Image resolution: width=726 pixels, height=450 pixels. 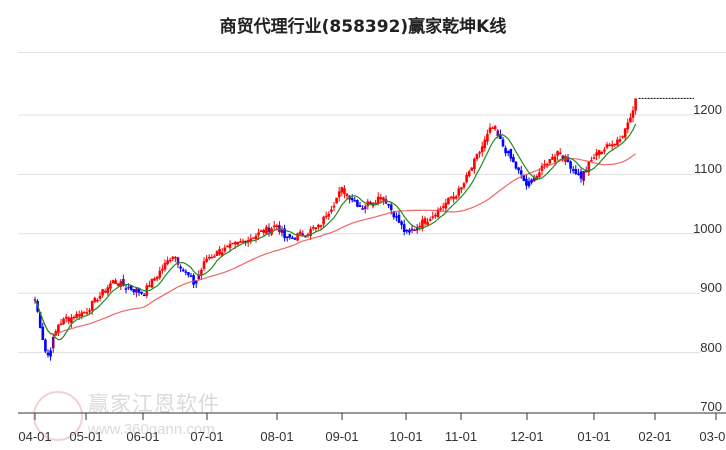 What do you see at coordinates (707, 109) in the screenshot?
I see `y-tick-label: 1200` at bounding box center [707, 109].